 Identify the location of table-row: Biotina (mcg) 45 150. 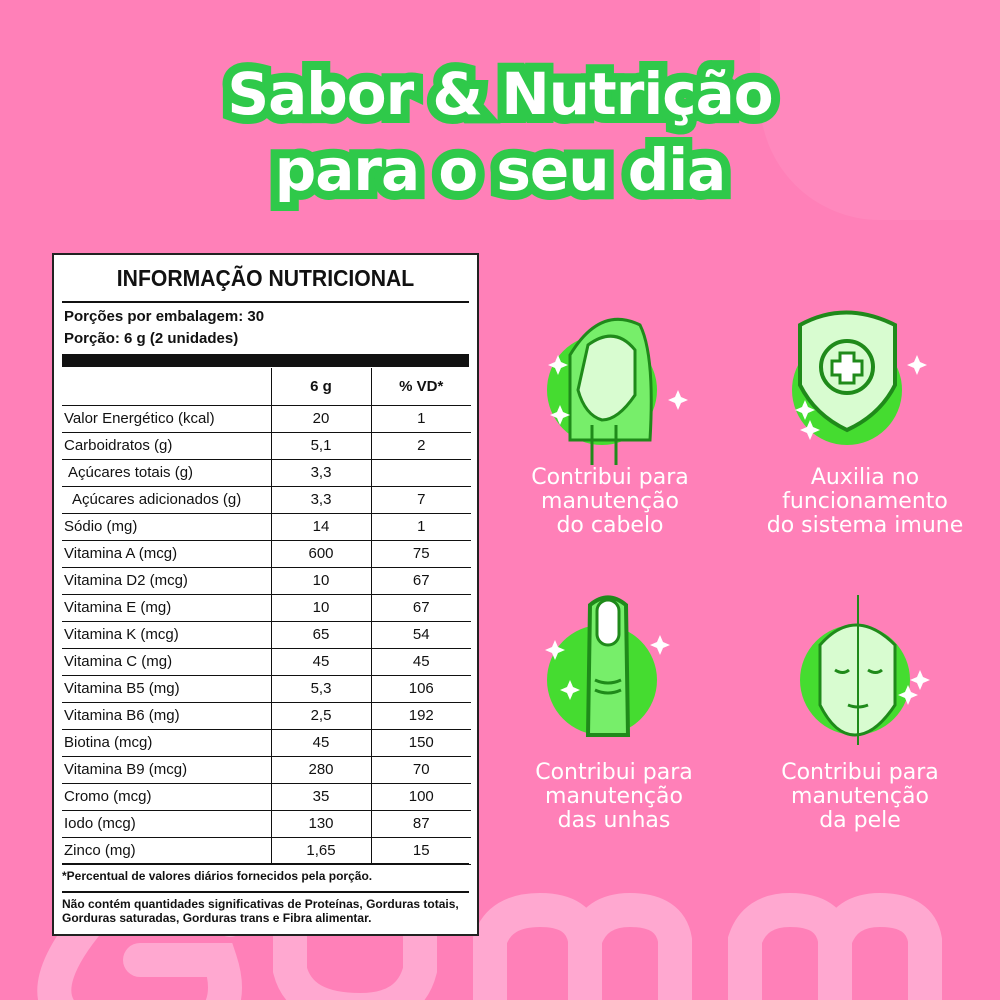
(266, 743).